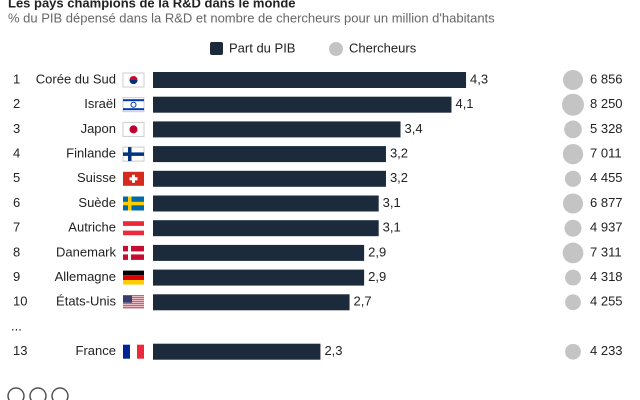 The image size is (640, 400). I want to click on legend-label: Part du PIB, so click(262, 47).